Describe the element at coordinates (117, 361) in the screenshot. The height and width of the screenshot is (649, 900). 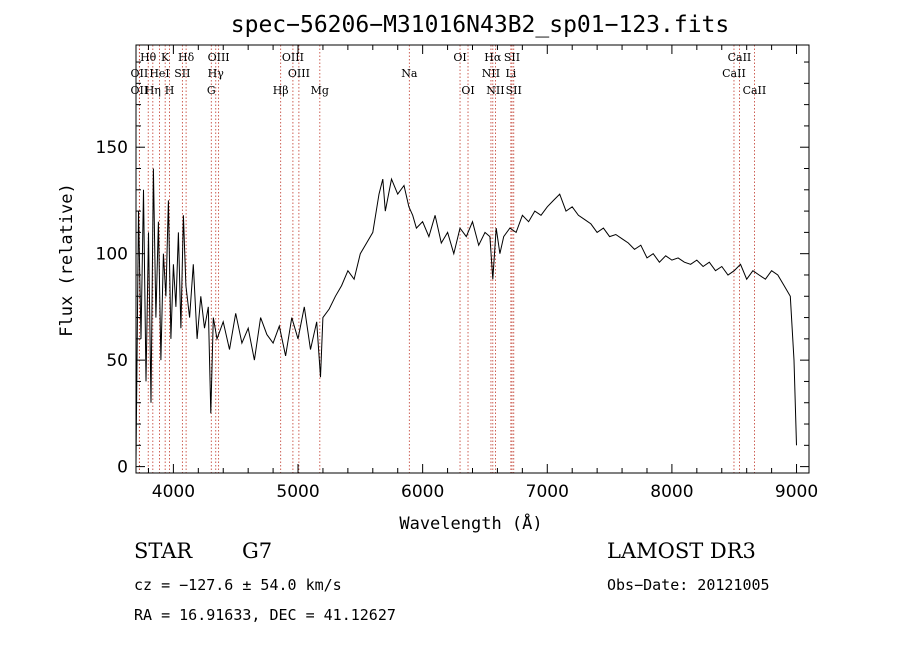
I see `y-tick-label: 50` at that location.